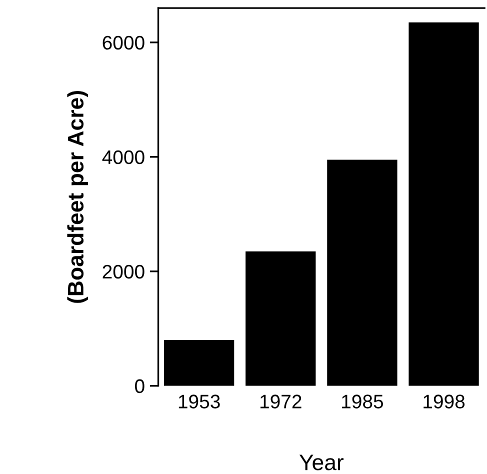 Image resolution: width=487 pixels, height=474 pixels. What do you see at coordinates (123, 43) in the screenshot?
I see `y-tick-label: 6000` at bounding box center [123, 43].